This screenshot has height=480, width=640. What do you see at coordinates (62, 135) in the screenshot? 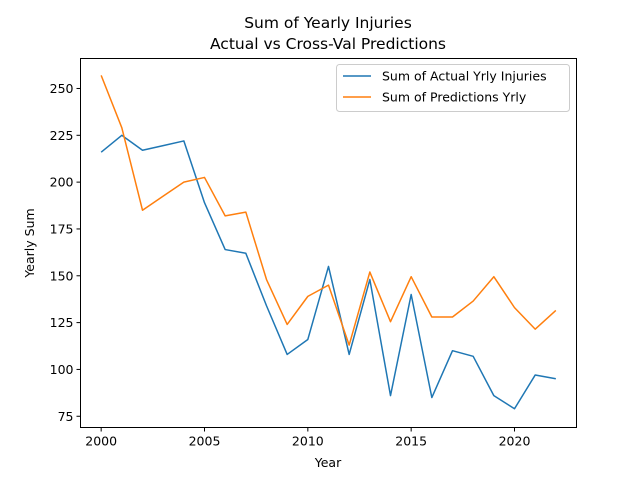
I see `y-tick-label: 225` at bounding box center [62, 135].